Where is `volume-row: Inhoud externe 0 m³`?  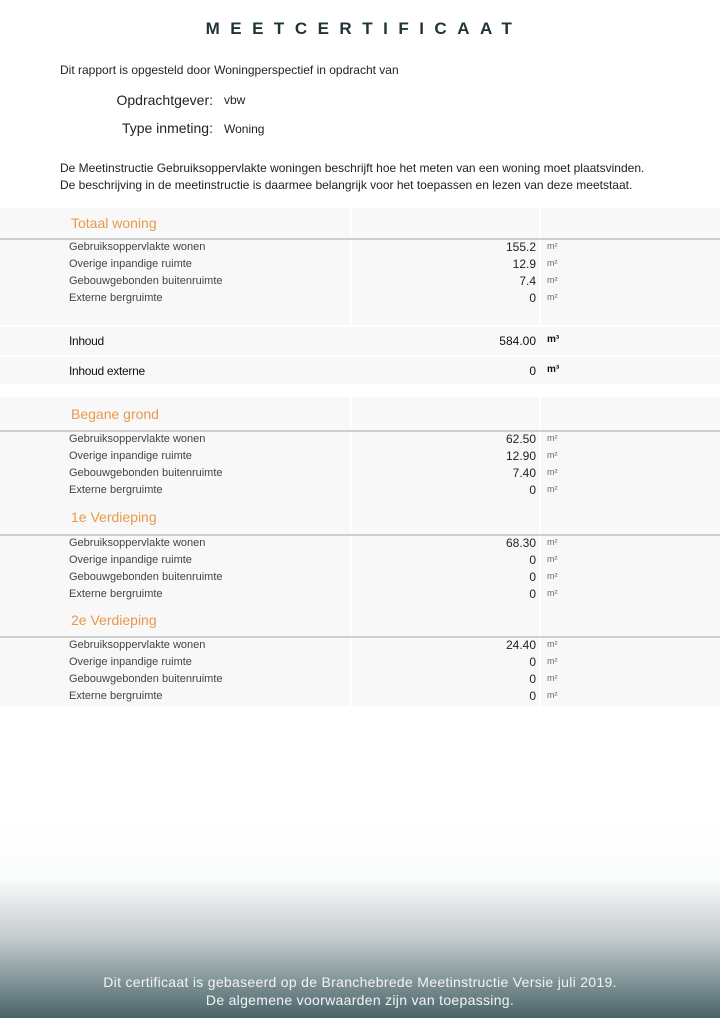
volume-row: Inhoud externe 0 m³ is located at coordinates (360, 370).